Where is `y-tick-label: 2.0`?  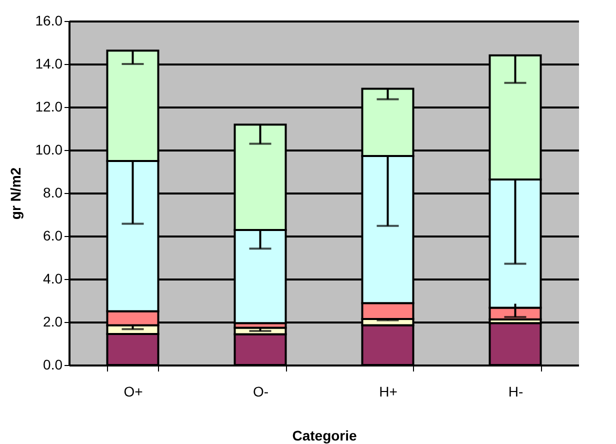
y-tick-label: 2.0 is located at coordinates (53, 322).